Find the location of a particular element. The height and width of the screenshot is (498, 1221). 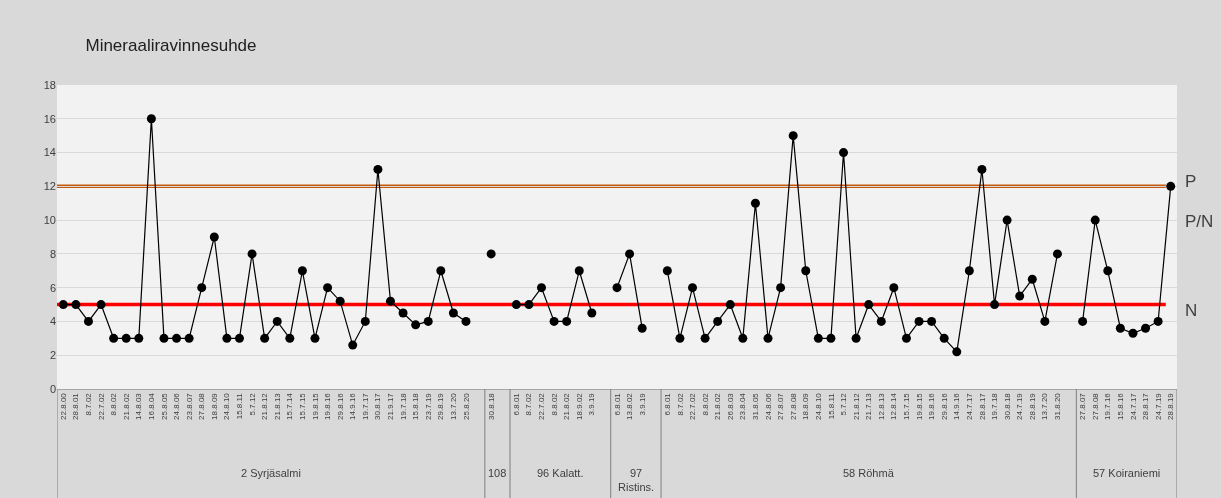

y-tick-label: 2 is located at coordinates (52, 355).